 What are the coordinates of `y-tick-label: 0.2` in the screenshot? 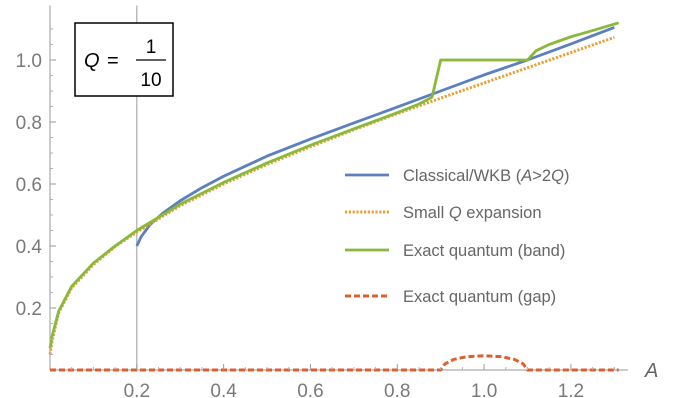 It's located at (29, 309).